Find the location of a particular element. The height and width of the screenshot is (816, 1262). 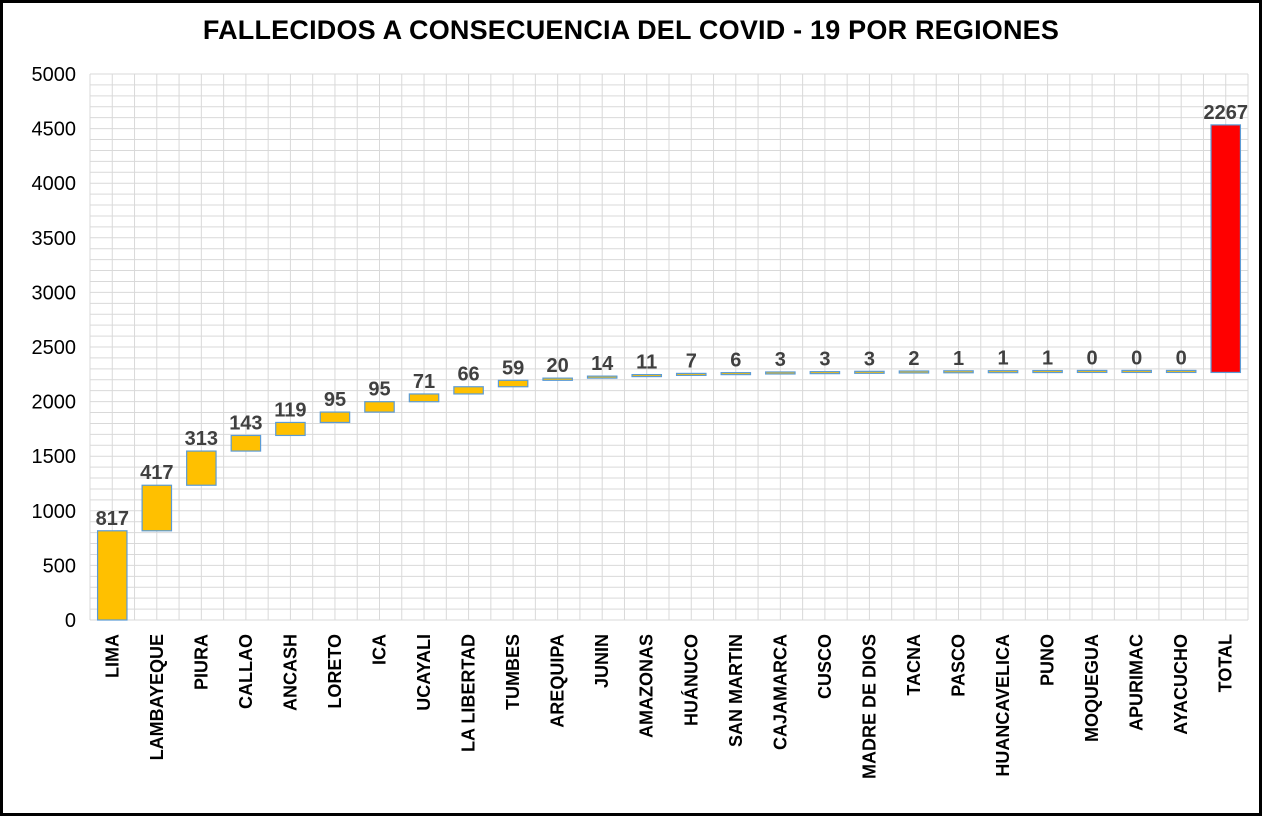

x-tick-label: TOTAL is located at coordinates (1226, 663).